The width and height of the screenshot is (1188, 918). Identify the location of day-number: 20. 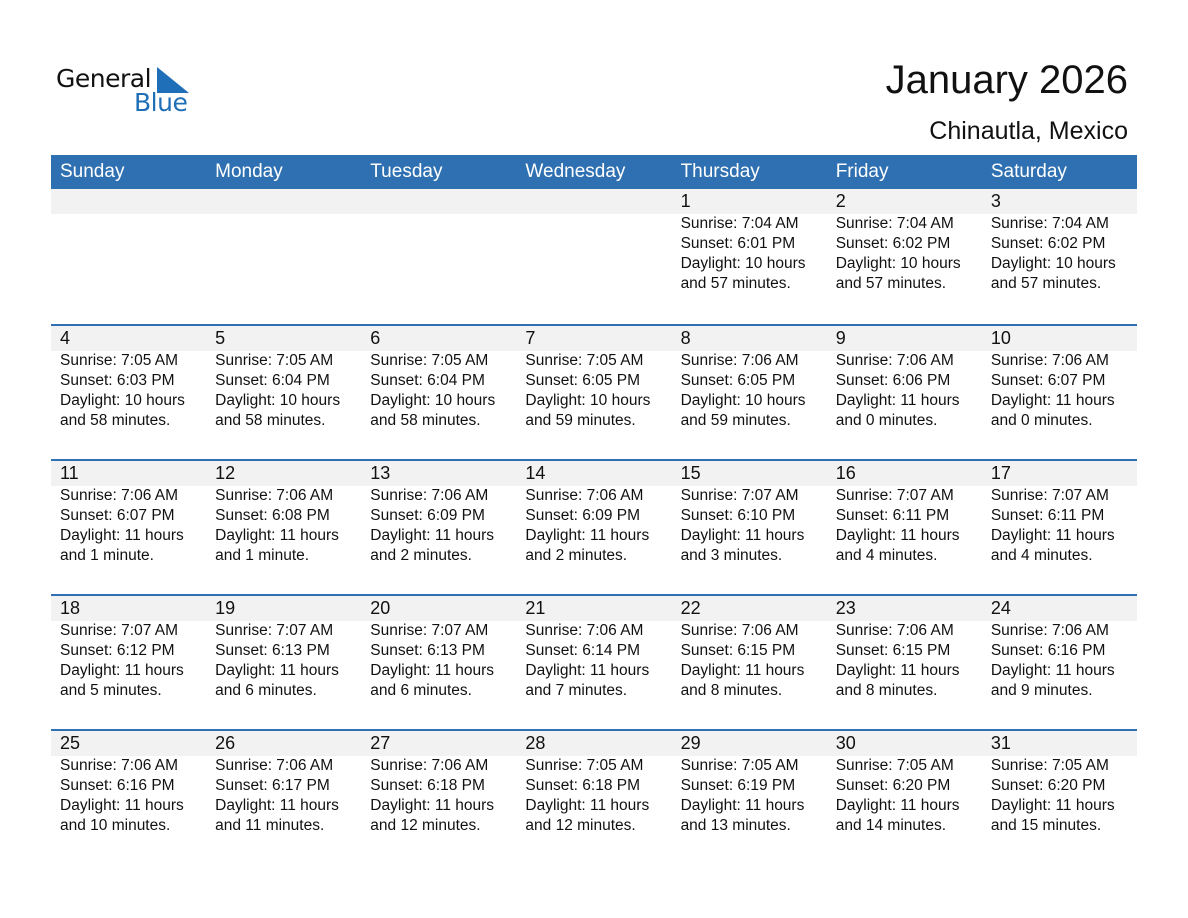
(380, 608).